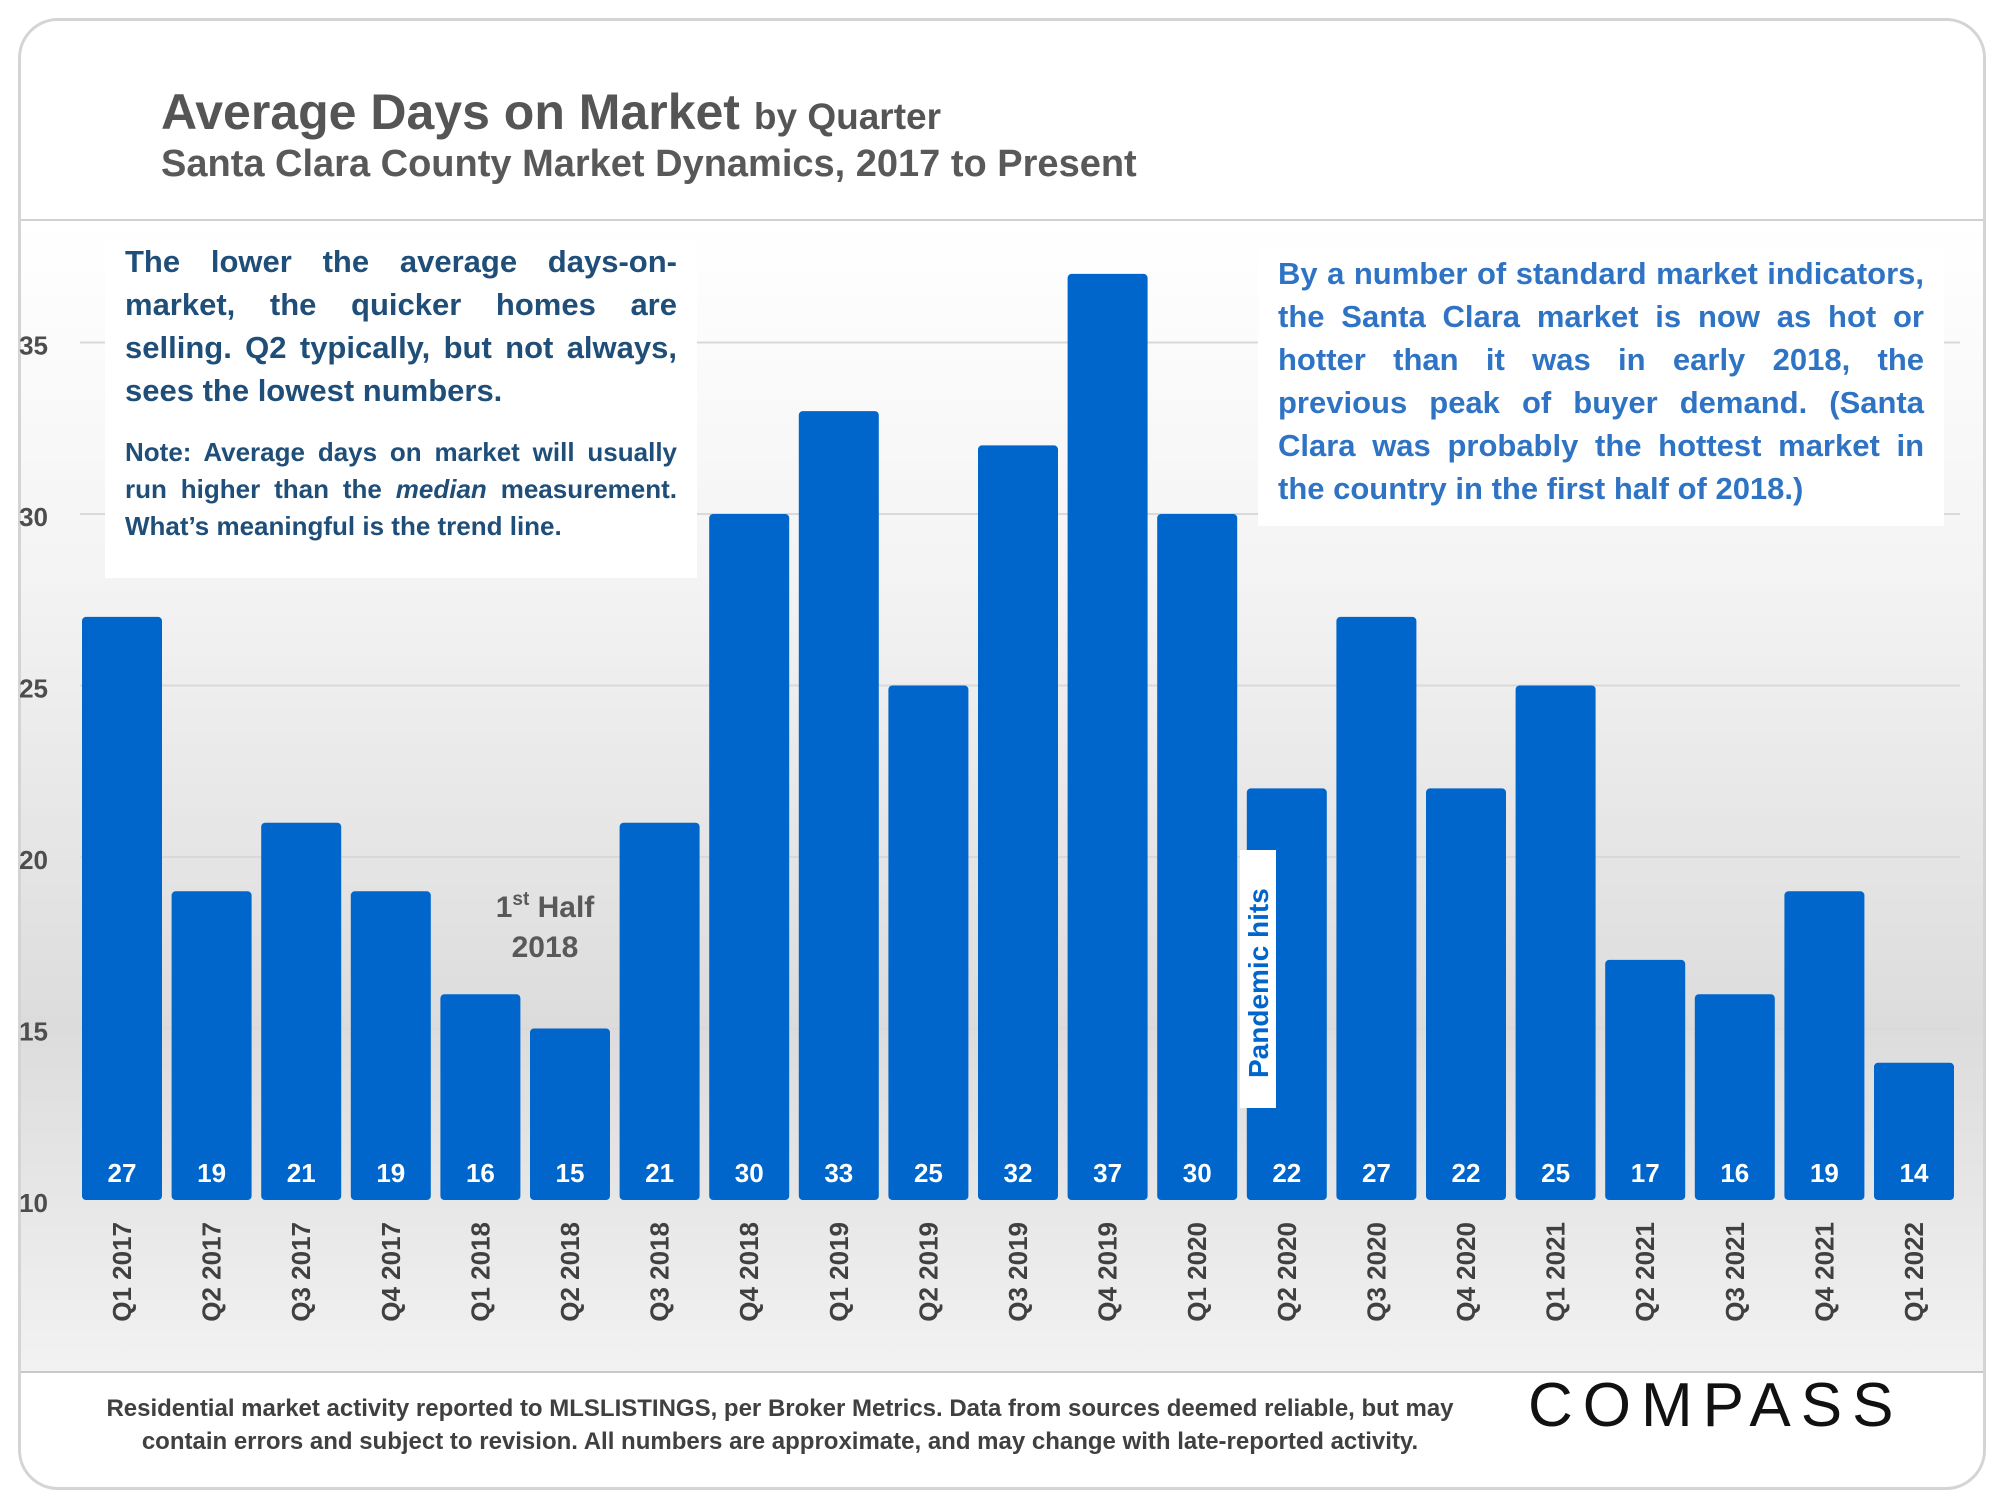 Image resolution: width=2000 pixels, height=1500 pixels. I want to click on compass-logo: COMPASS, so click(1716, 1405).